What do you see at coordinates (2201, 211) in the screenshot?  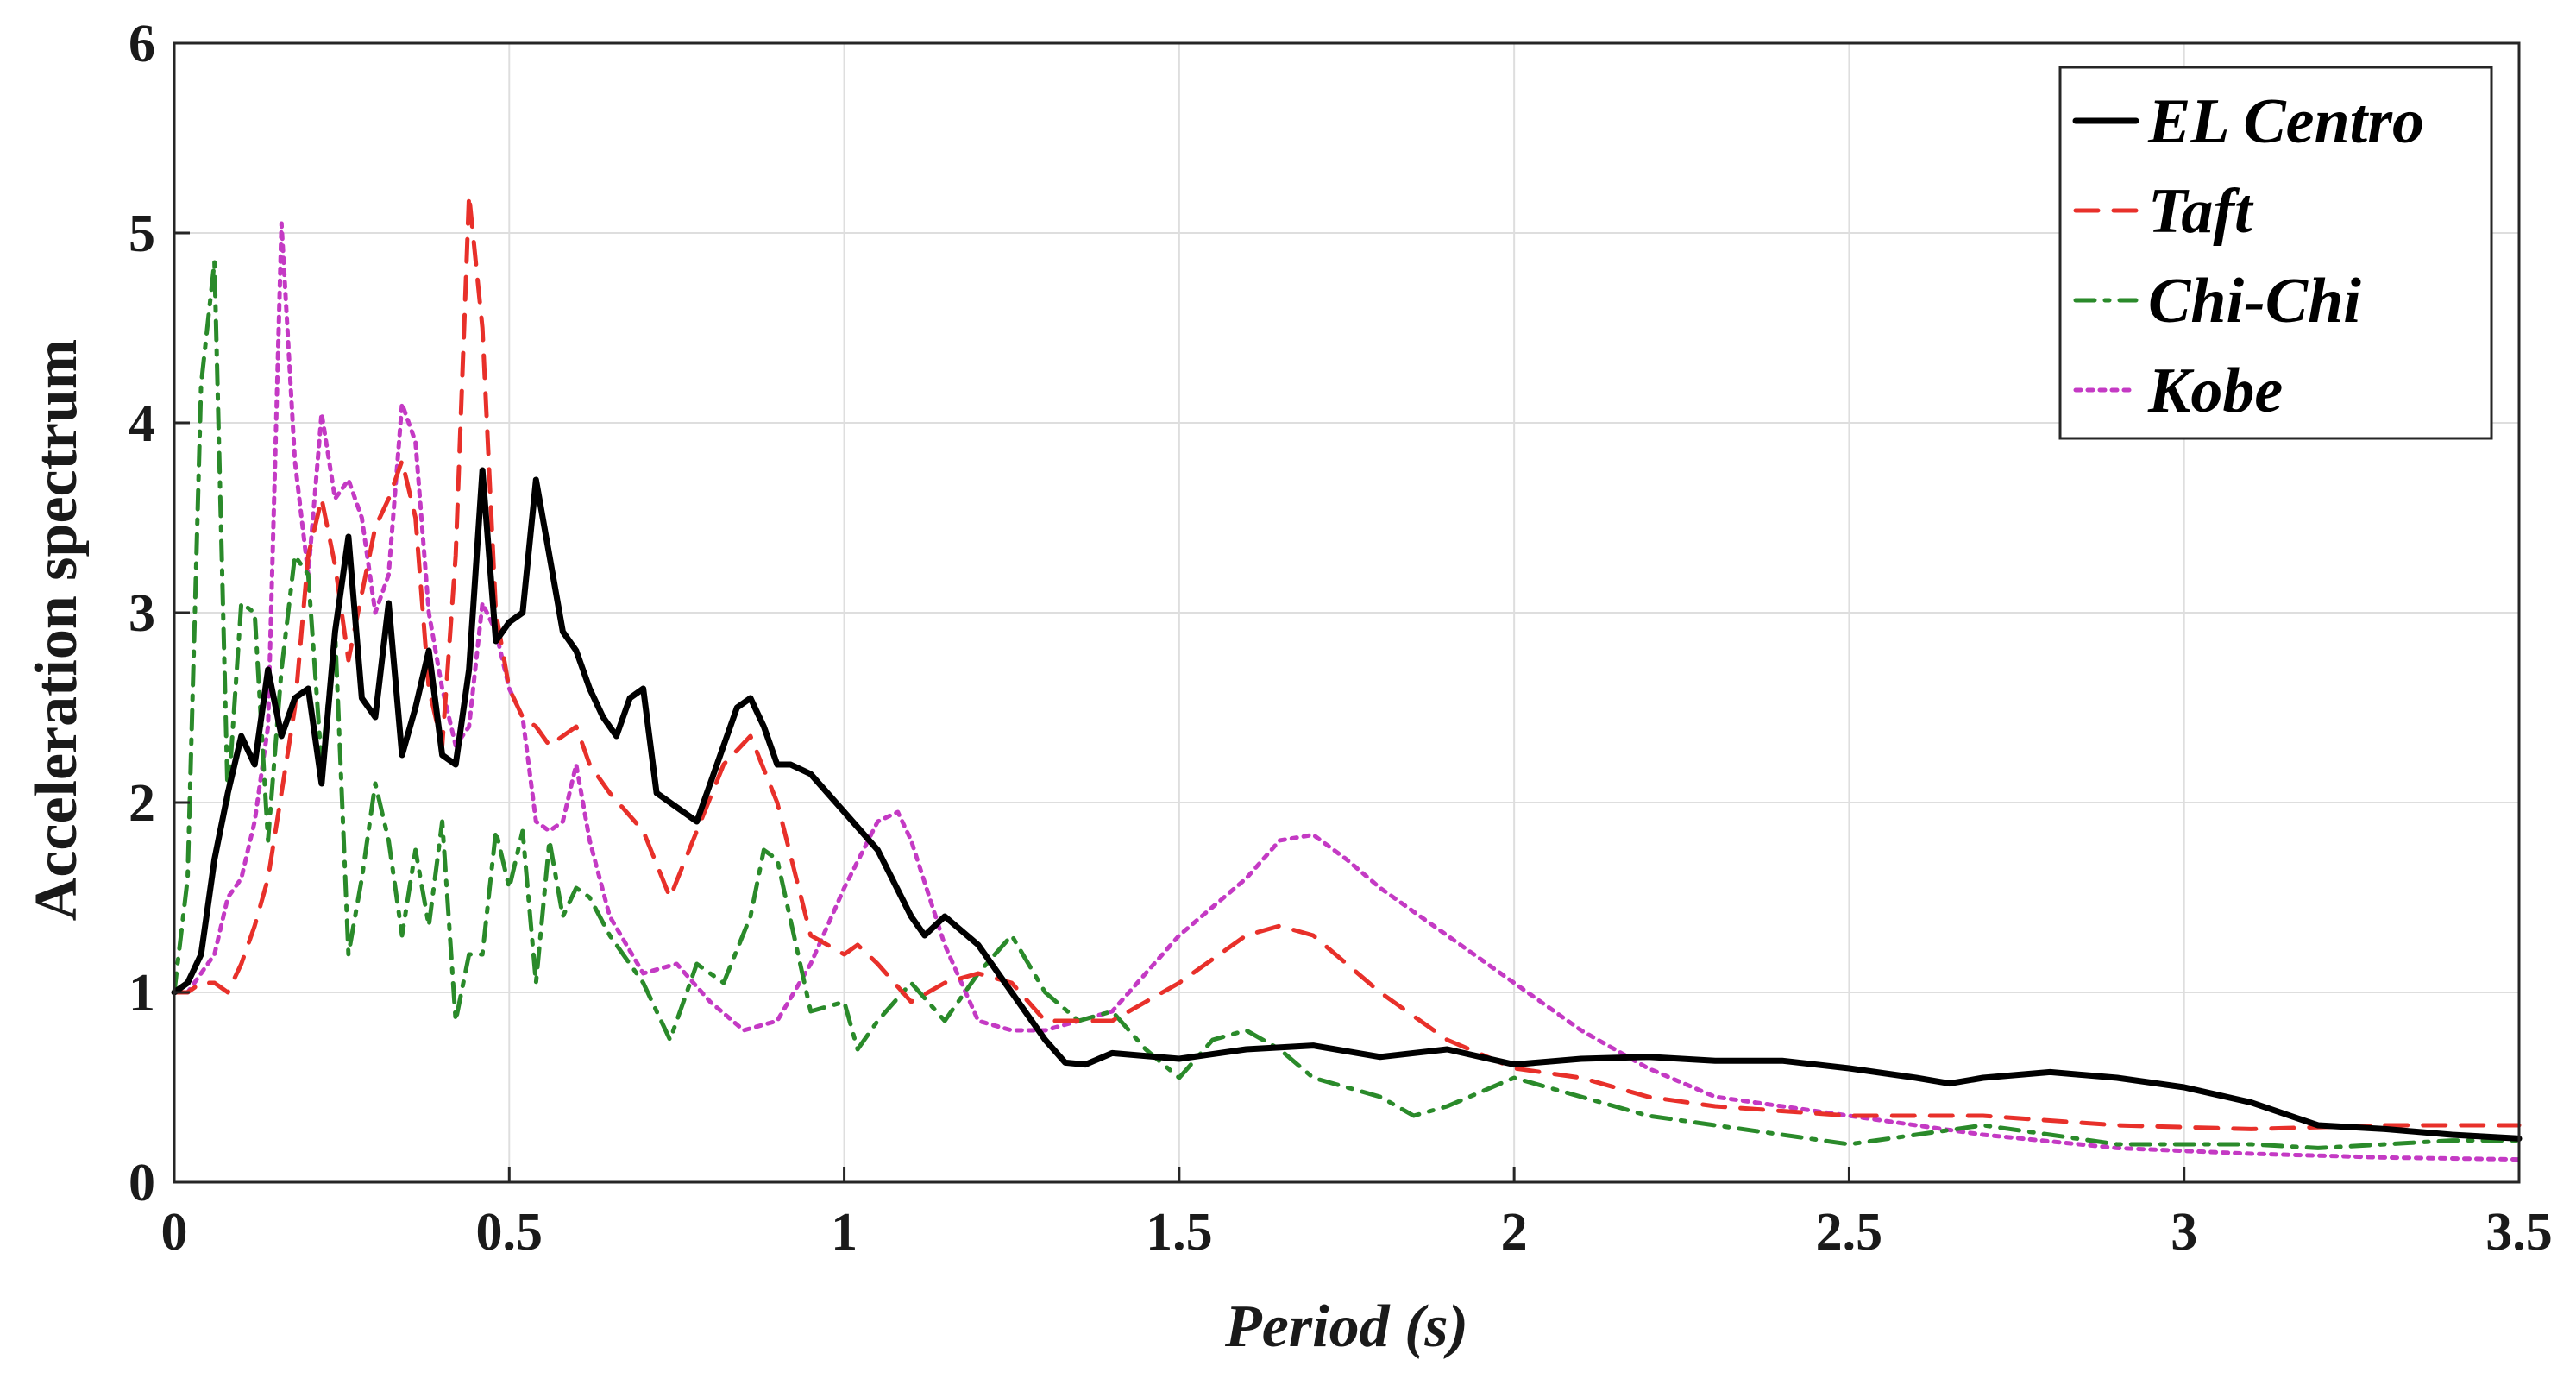 I see `legend-label-1: Taft` at bounding box center [2201, 211].